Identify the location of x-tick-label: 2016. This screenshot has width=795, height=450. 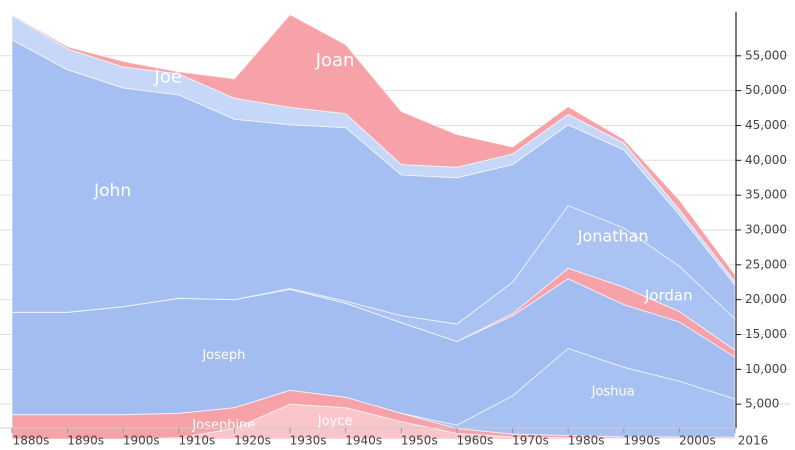
(753, 441).